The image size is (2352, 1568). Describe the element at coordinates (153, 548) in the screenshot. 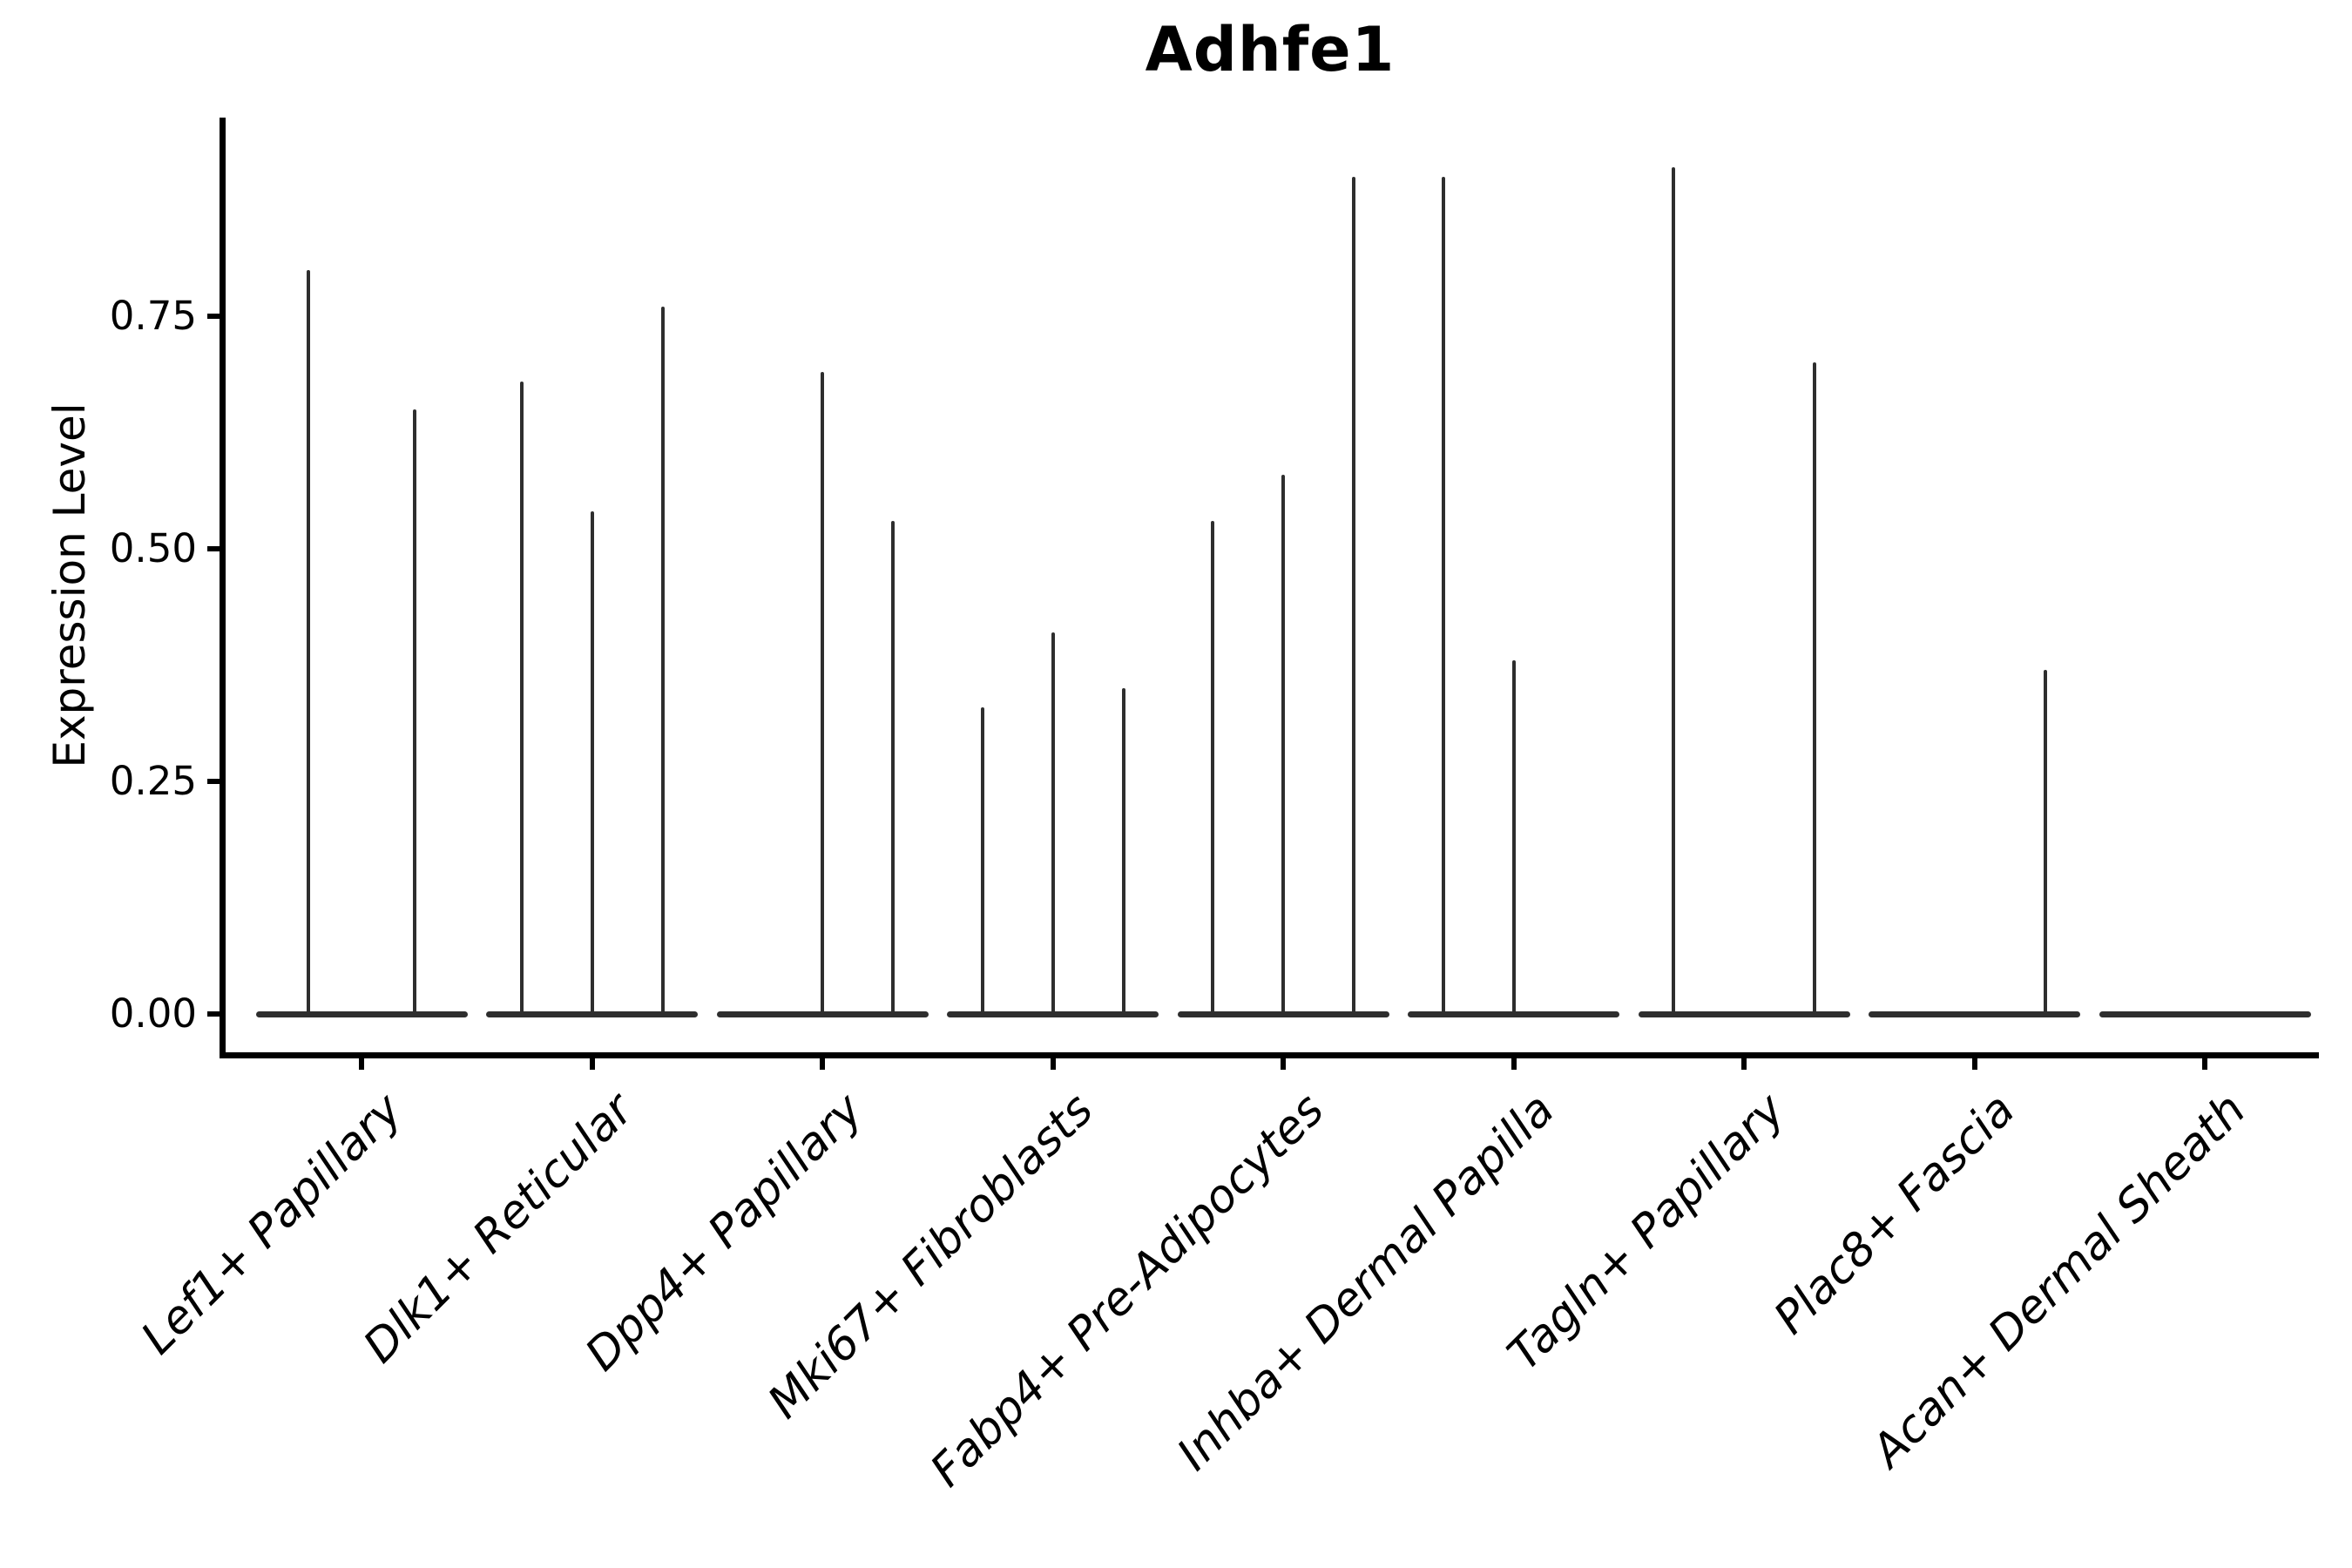

I see `y-tick-label: 0.50` at that location.